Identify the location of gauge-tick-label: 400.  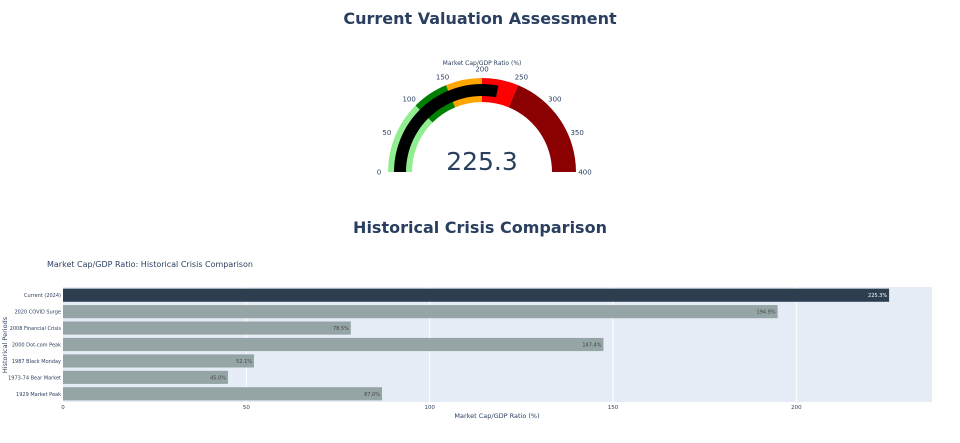
(584, 173).